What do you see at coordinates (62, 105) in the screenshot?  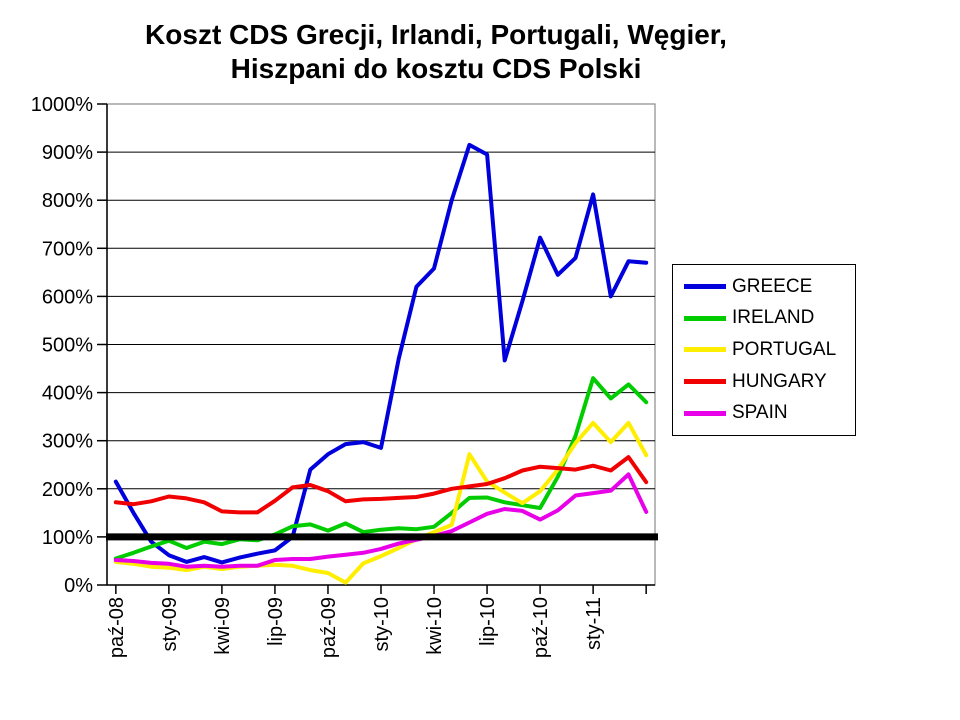 I see `y-tick-label: 1000%` at bounding box center [62, 105].